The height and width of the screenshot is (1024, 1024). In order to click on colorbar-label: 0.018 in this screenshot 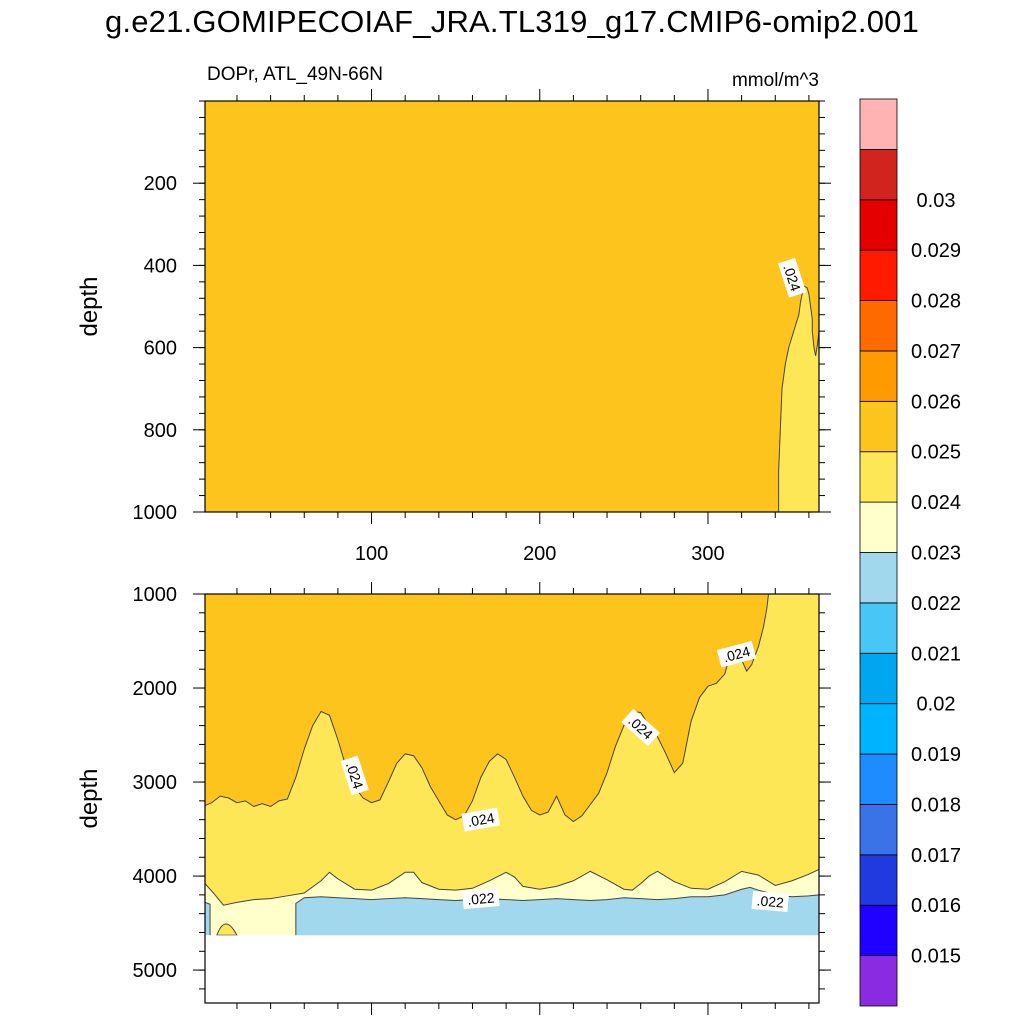, I will do `click(936, 805)`.